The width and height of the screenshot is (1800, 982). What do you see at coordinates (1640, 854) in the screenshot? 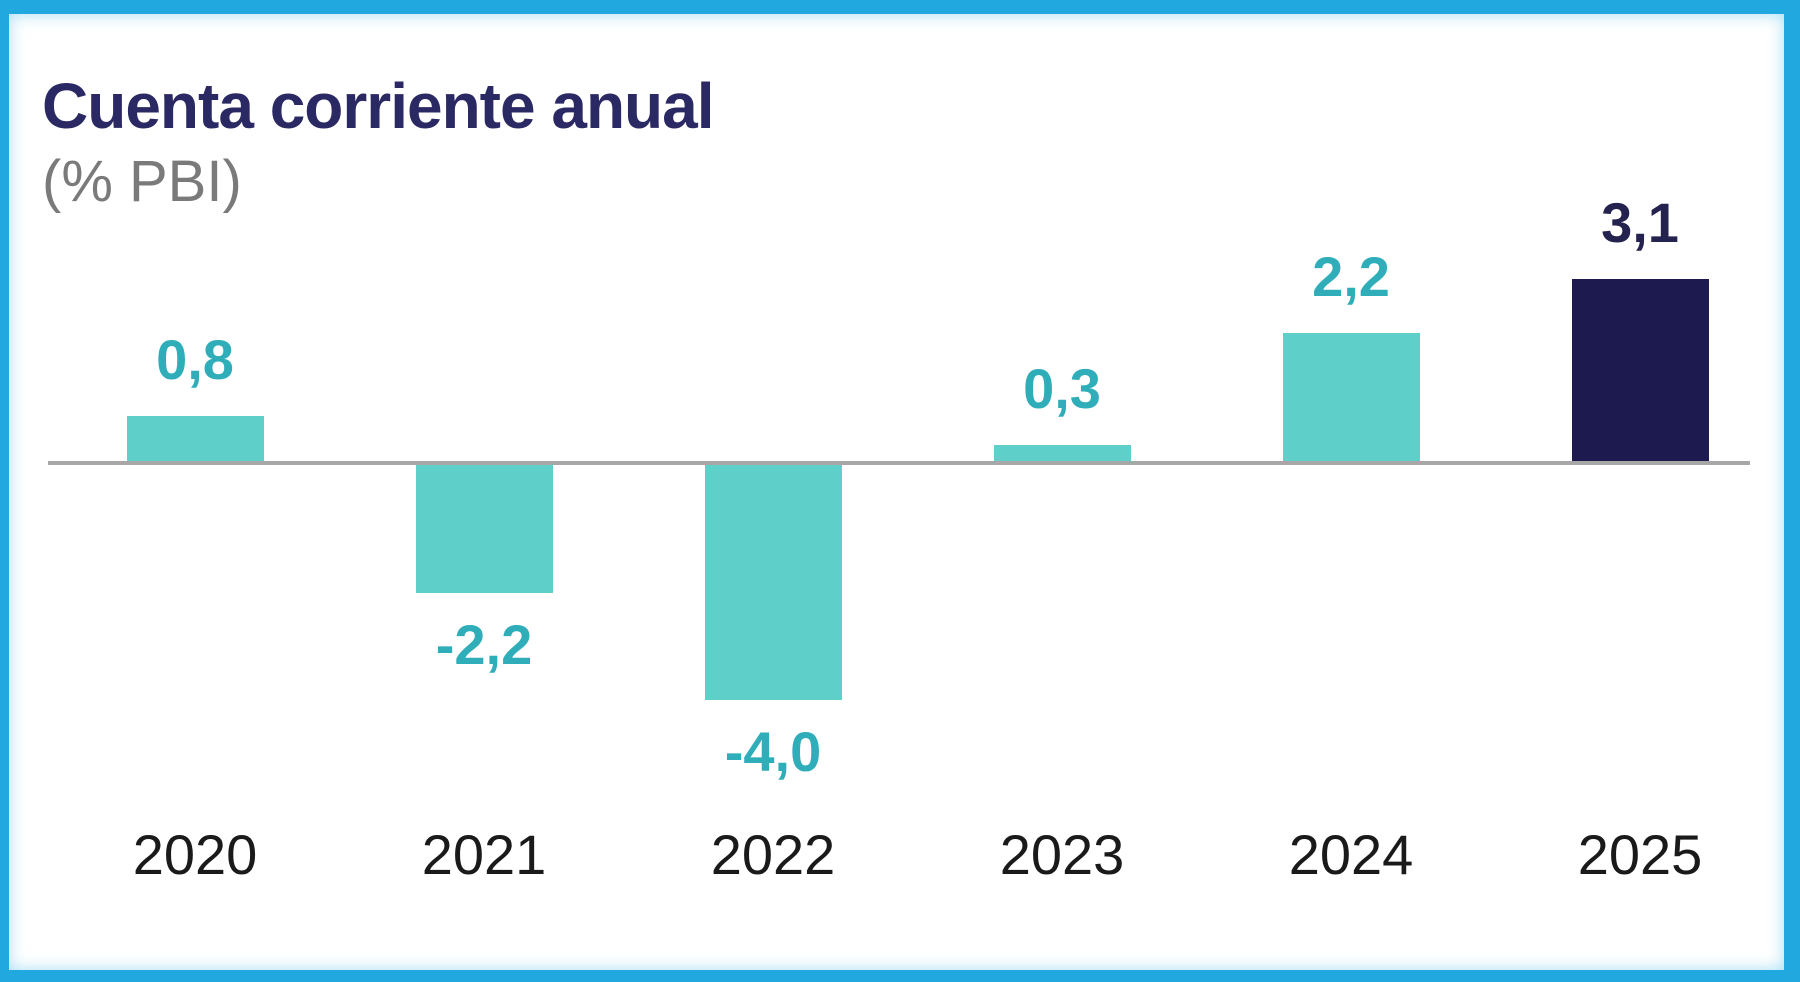
I see `year-label-2025: 2025` at bounding box center [1640, 854].